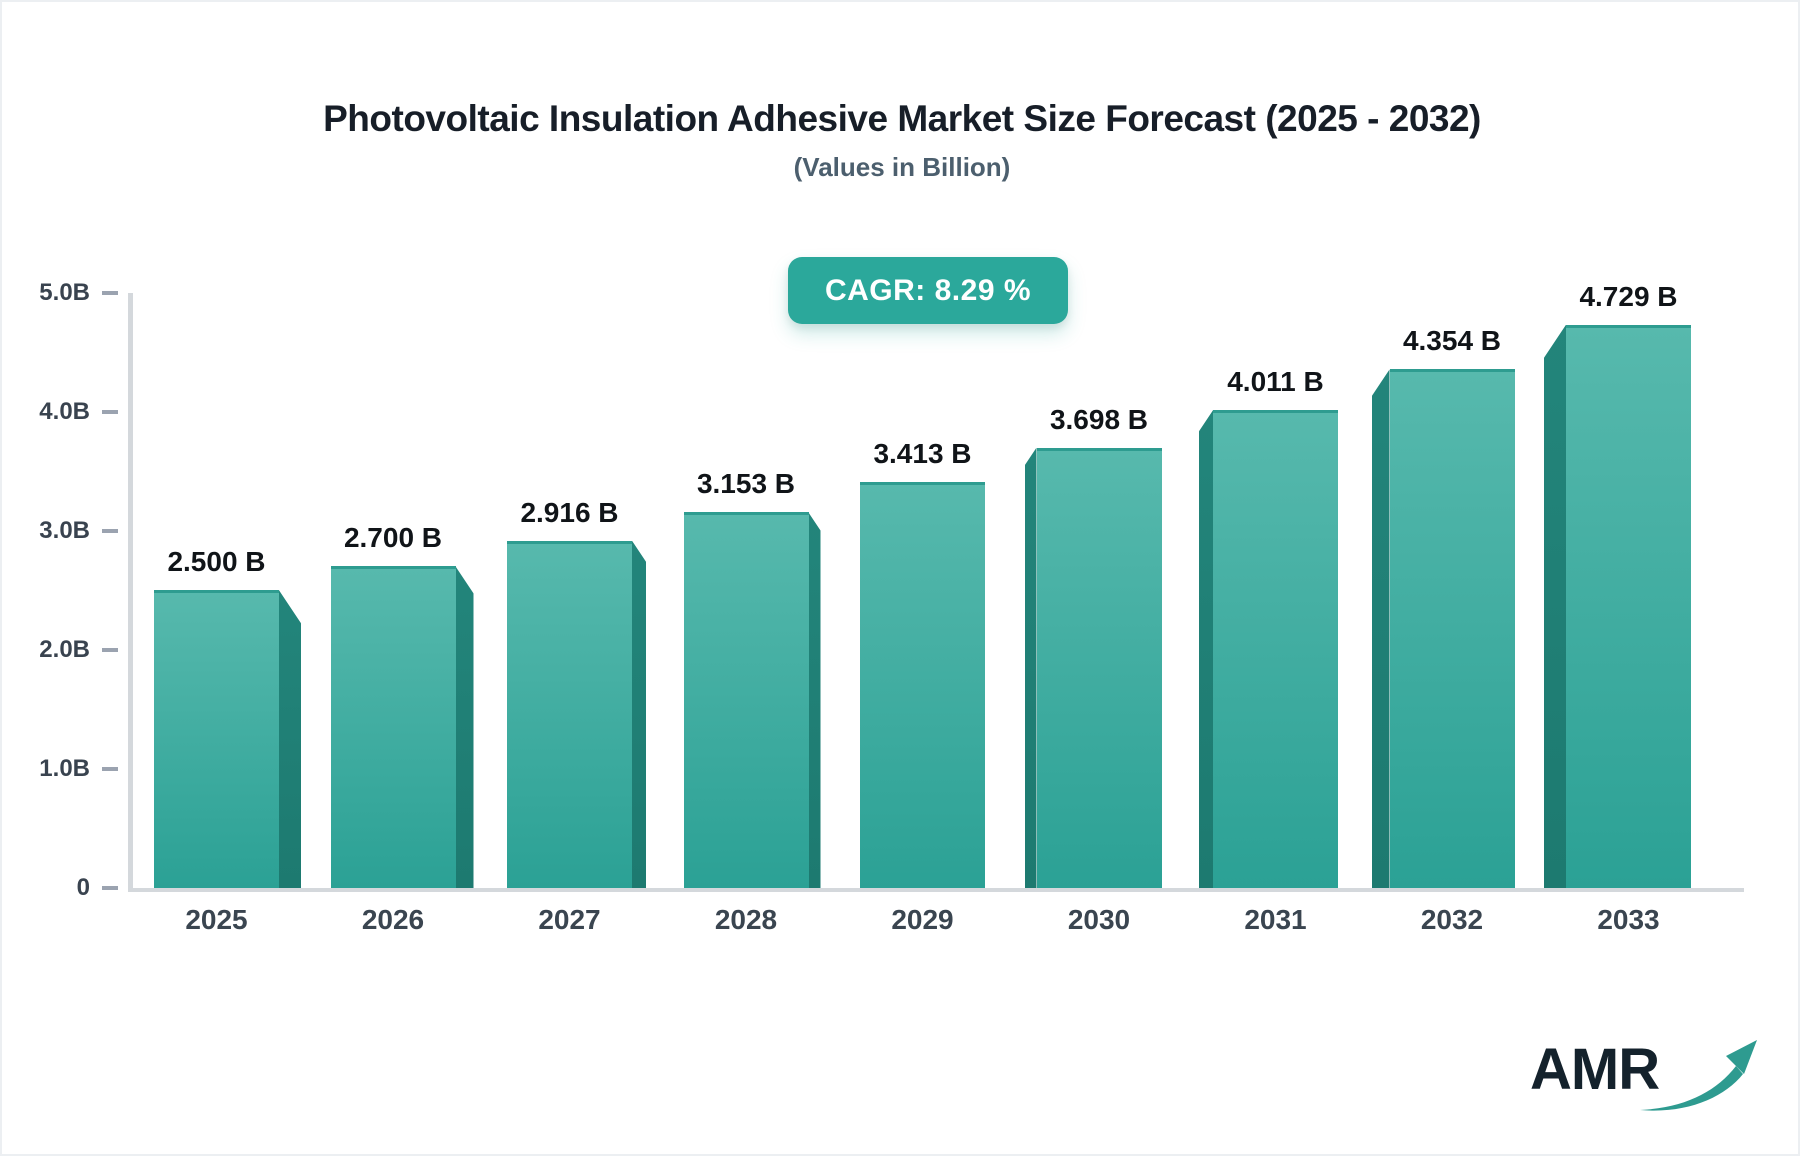 This screenshot has height=1156, width=1800. I want to click on bar-value-label-2033: 4.729 B, so click(1628, 296).